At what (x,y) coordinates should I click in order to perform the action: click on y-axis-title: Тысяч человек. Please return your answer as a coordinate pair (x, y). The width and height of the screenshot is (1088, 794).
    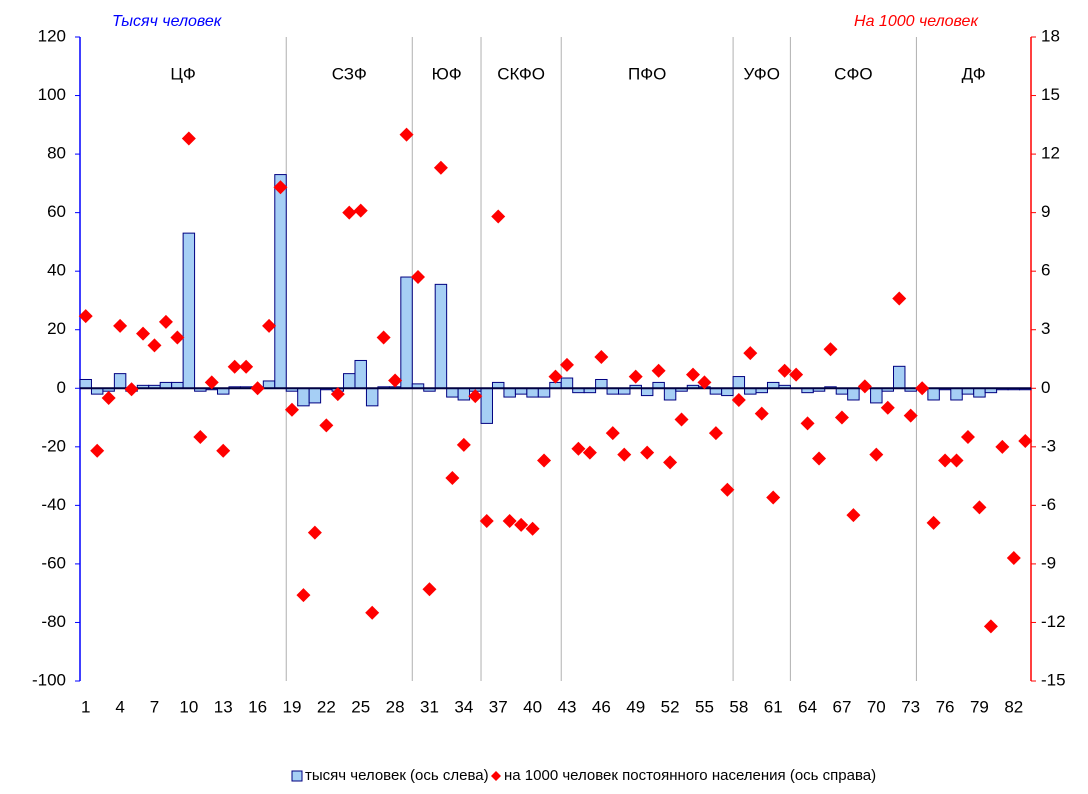
    Looking at the image, I should click on (167, 21).